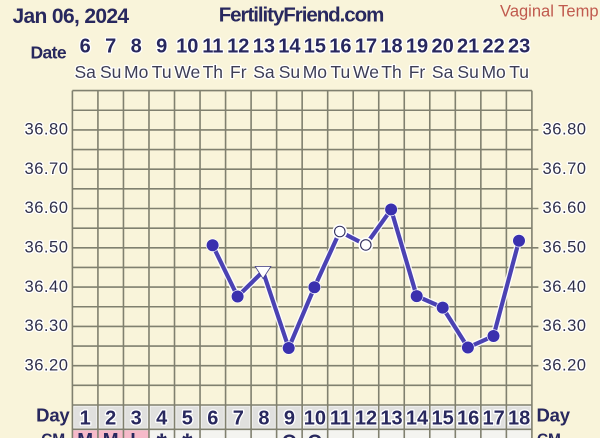 This screenshot has height=438, width=600. I want to click on svg-text: 21, so click(468, 47).